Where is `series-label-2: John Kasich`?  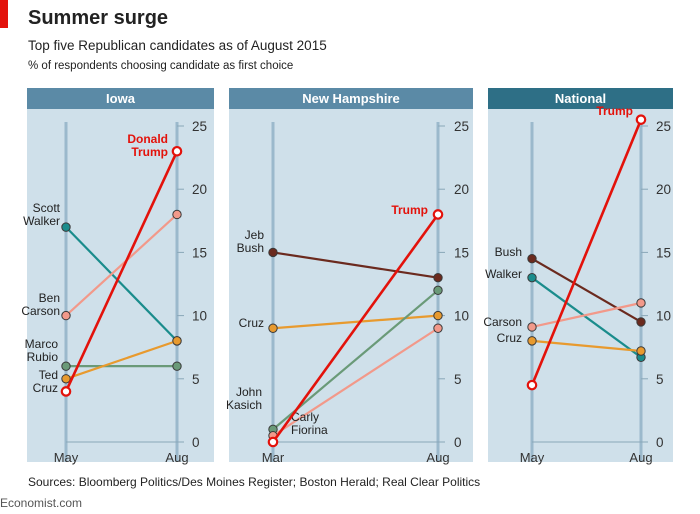 series-label-2: John Kasich is located at coordinates (244, 398).